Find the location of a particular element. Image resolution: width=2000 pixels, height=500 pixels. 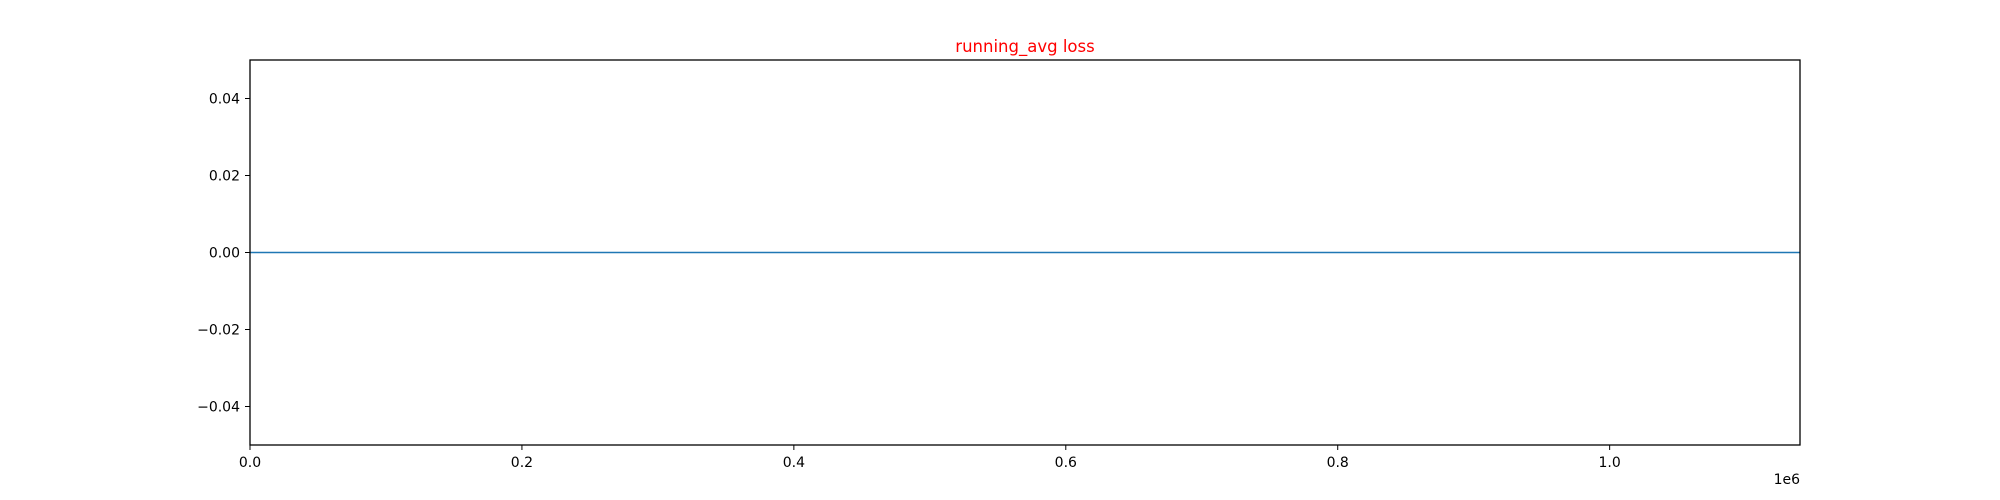

x-axis-offset-label: 1e6 is located at coordinates (1787, 480).